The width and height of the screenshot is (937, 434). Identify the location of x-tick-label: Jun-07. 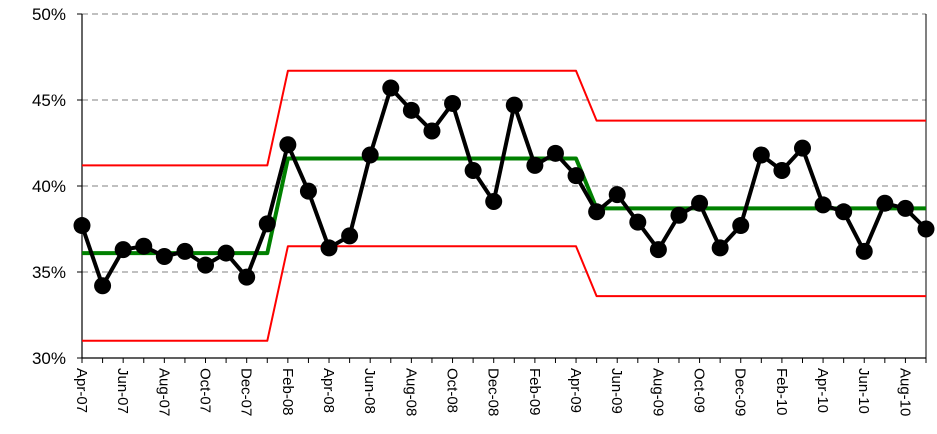
(122, 391).